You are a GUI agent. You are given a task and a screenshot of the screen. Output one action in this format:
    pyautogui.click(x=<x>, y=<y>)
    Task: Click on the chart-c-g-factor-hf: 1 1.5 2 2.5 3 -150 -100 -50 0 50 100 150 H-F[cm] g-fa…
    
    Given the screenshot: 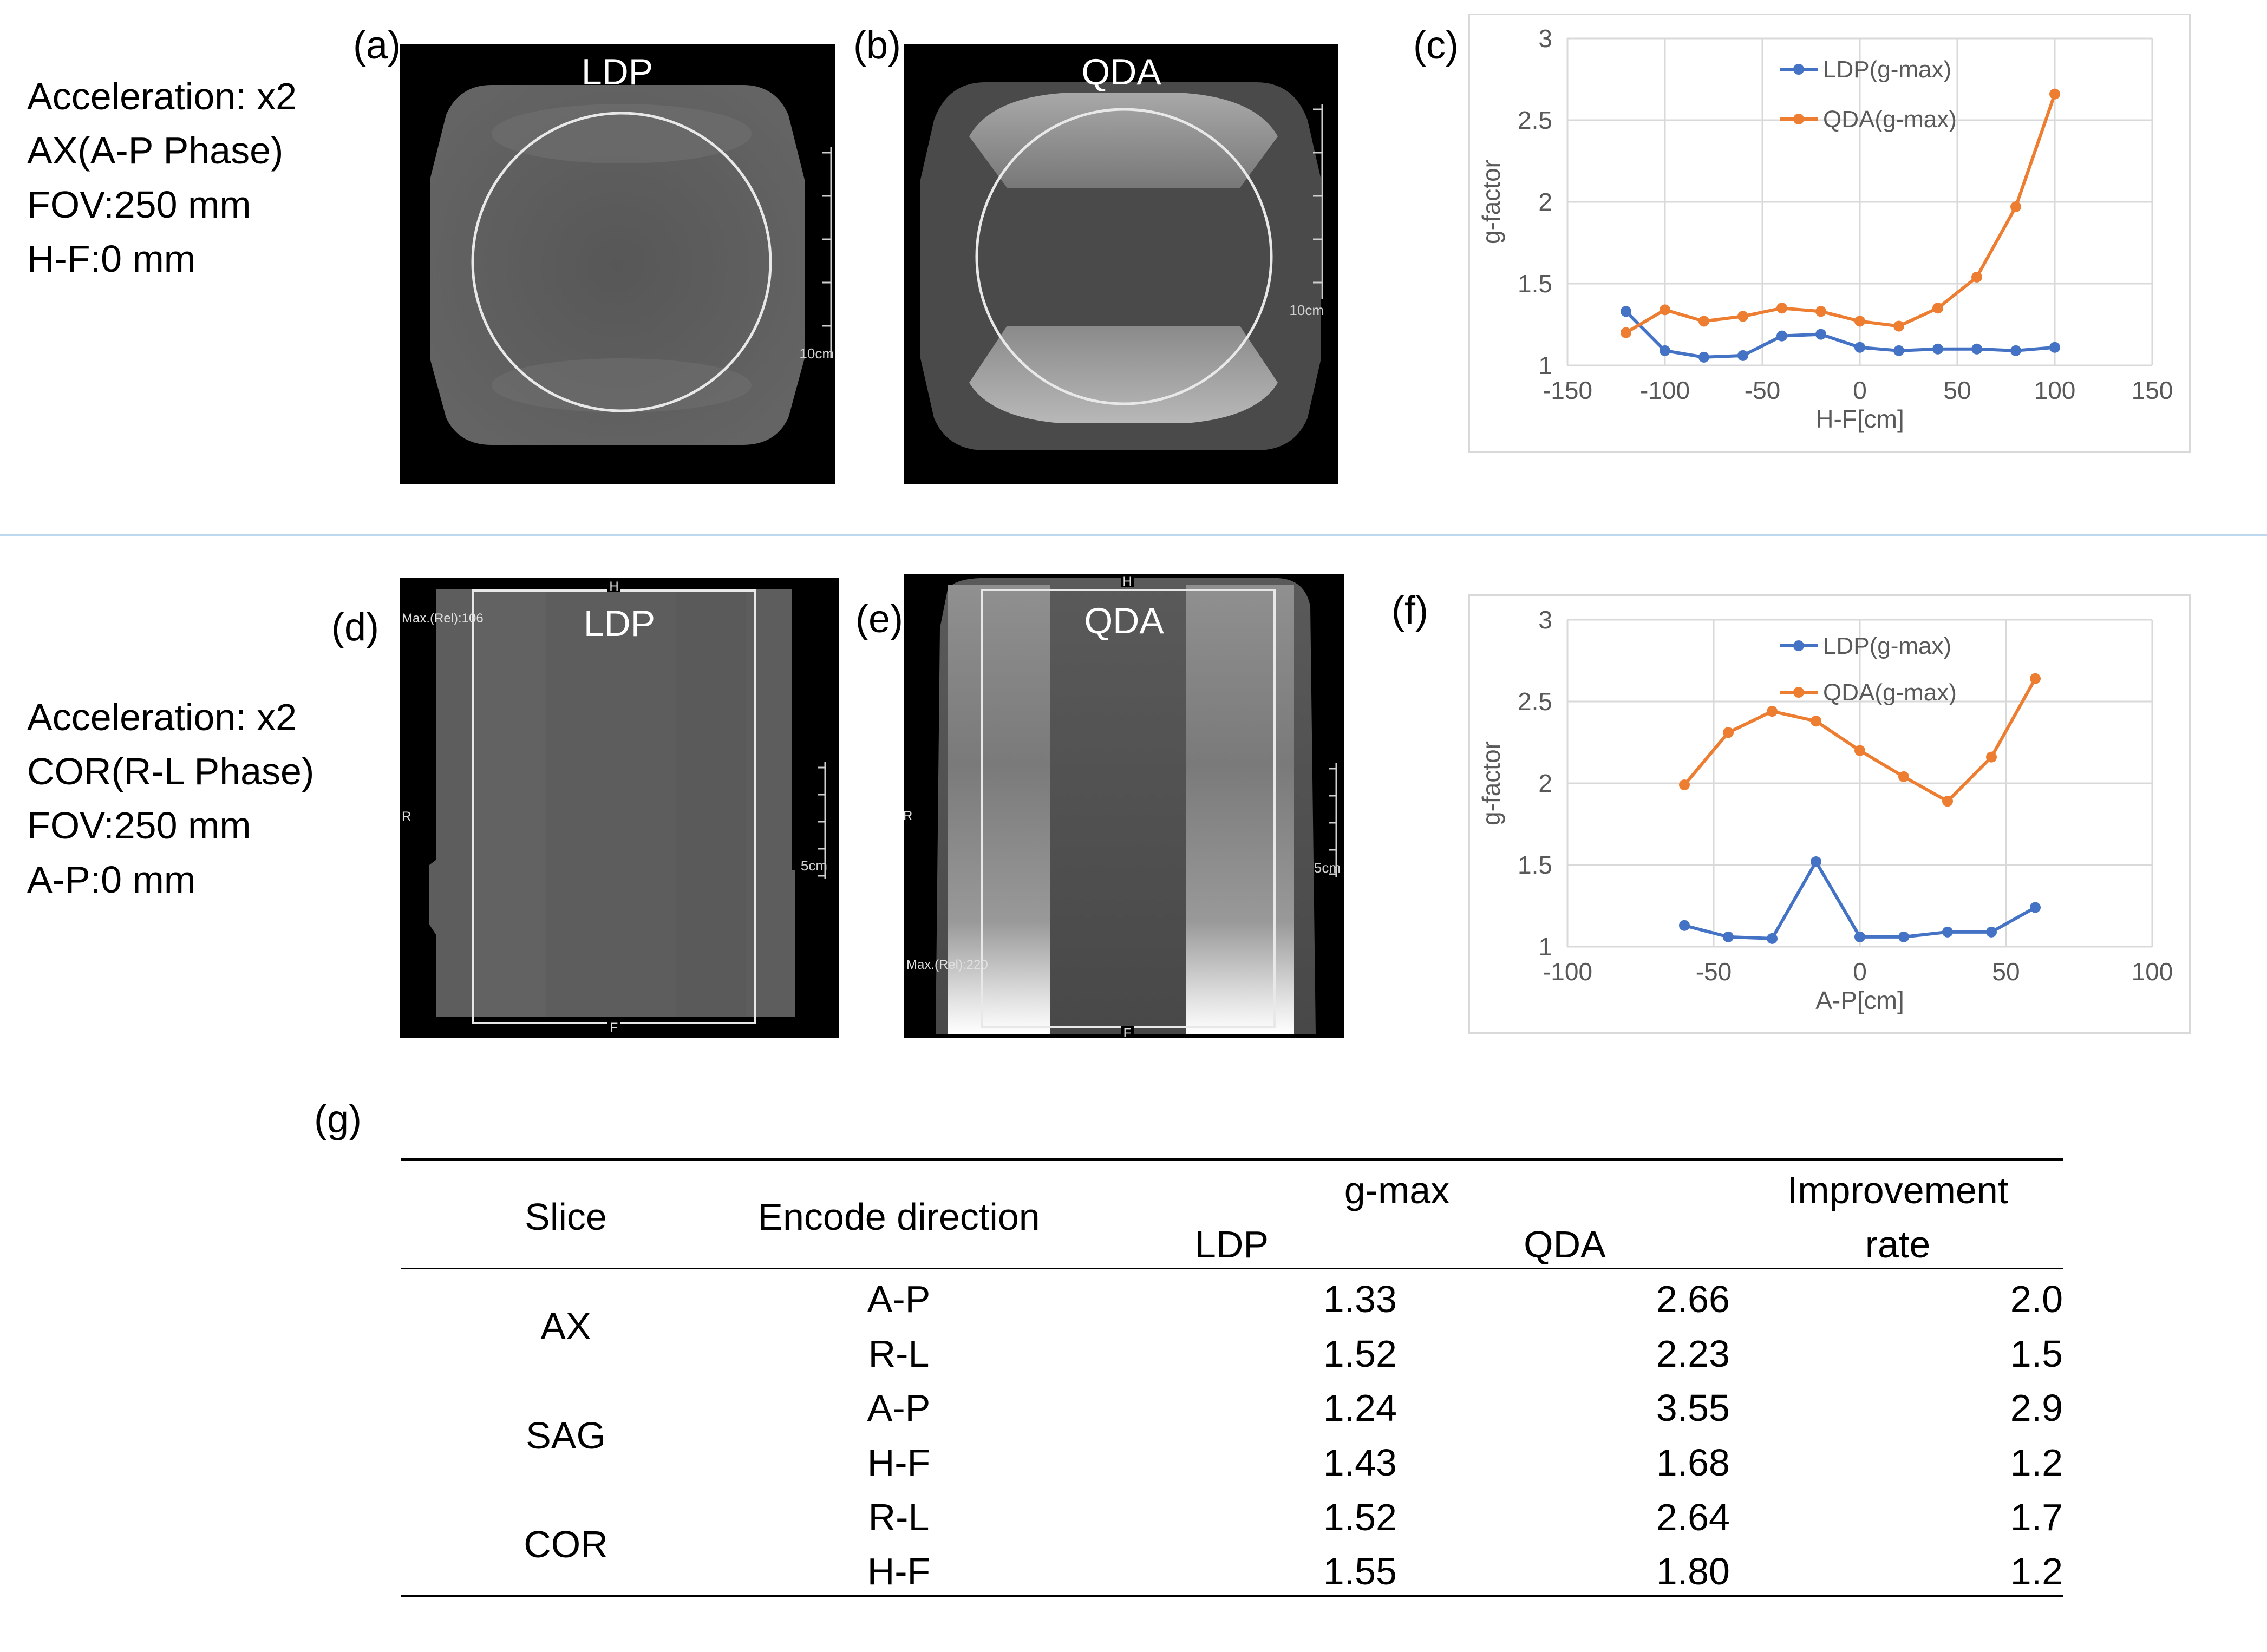 What is the action you would take?
    pyautogui.click(x=1829, y=233)
    